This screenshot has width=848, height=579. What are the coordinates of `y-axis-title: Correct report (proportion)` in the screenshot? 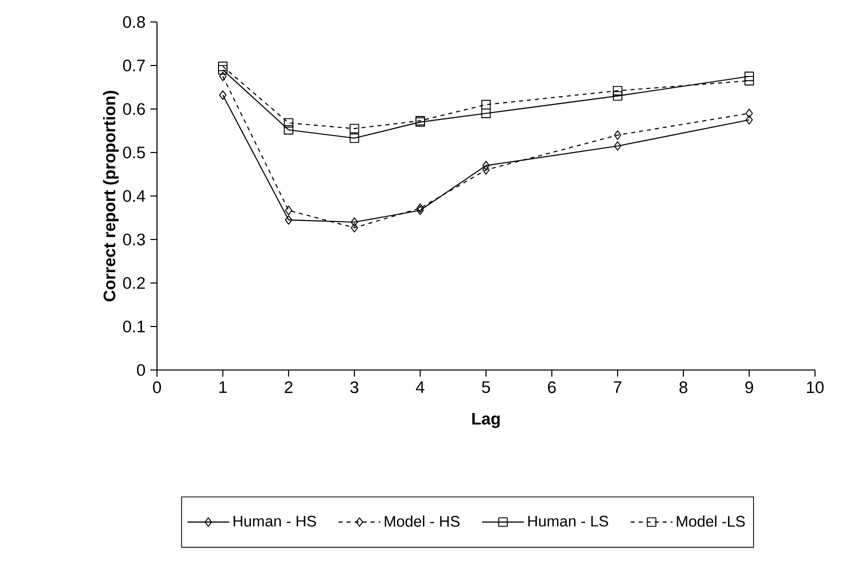 It's located at (111, 196).